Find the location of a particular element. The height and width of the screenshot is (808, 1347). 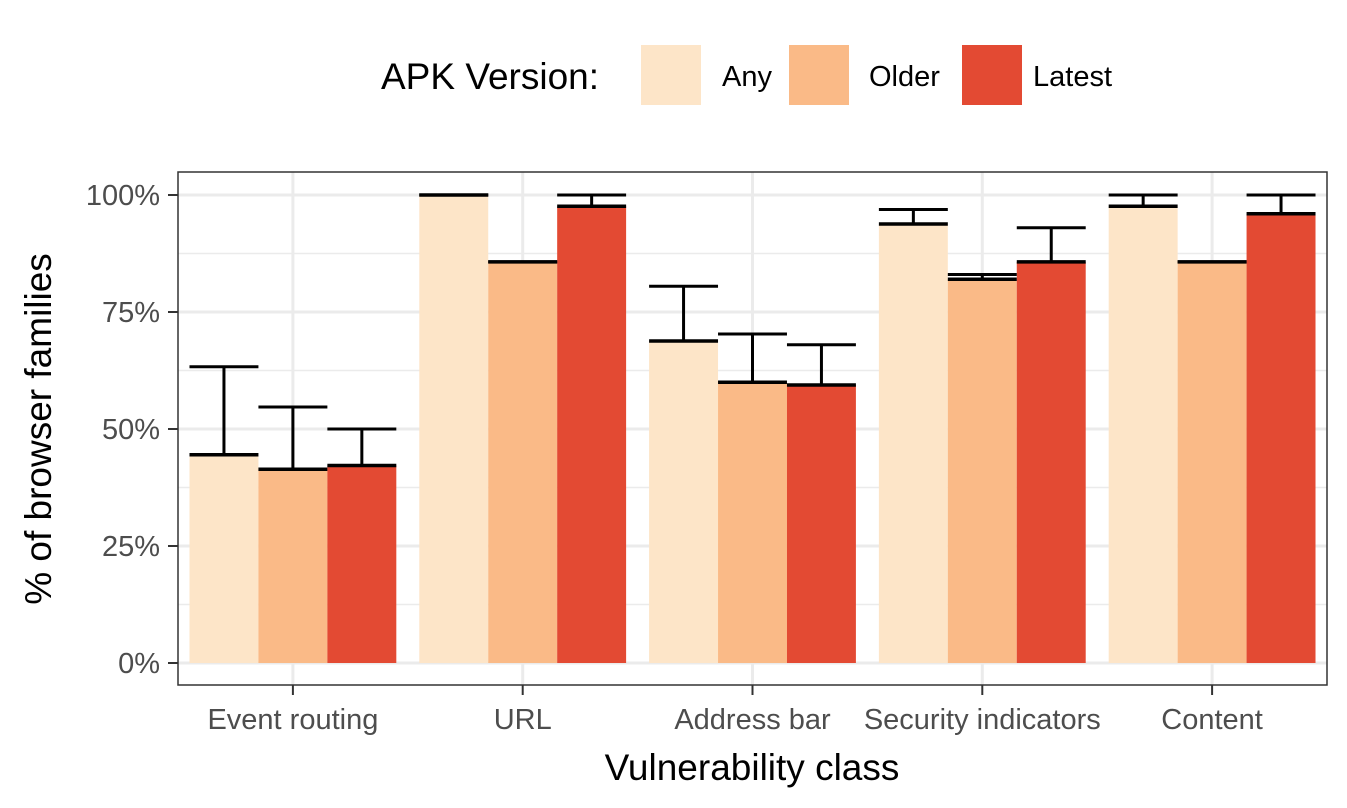

legend-item-latest: Latest is located at coordinates (1037, 75).